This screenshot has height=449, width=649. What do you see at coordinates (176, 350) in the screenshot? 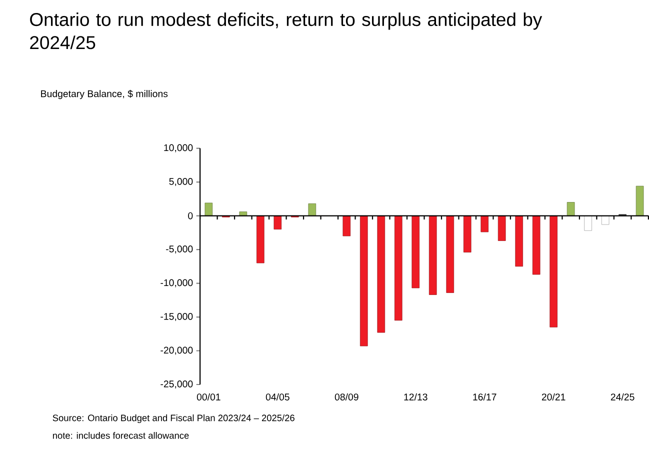
I see `y-tick-label: -20,000` at bounding box center [176, 350].